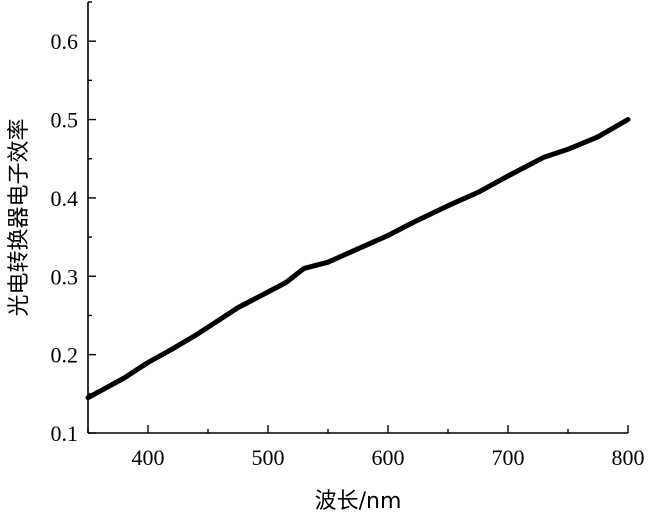  I want to click on x-ticks: 400 500 600 700 800, so click(366, 447).